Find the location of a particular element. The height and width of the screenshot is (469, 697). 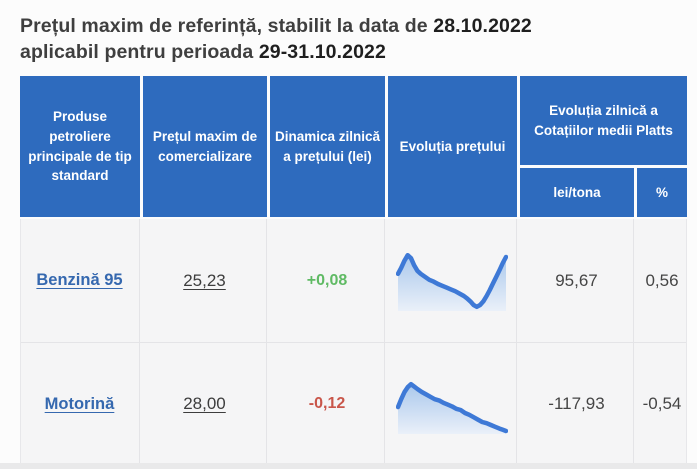

platts-lei-cell: 95,67 is located at coordinates (577, 280).